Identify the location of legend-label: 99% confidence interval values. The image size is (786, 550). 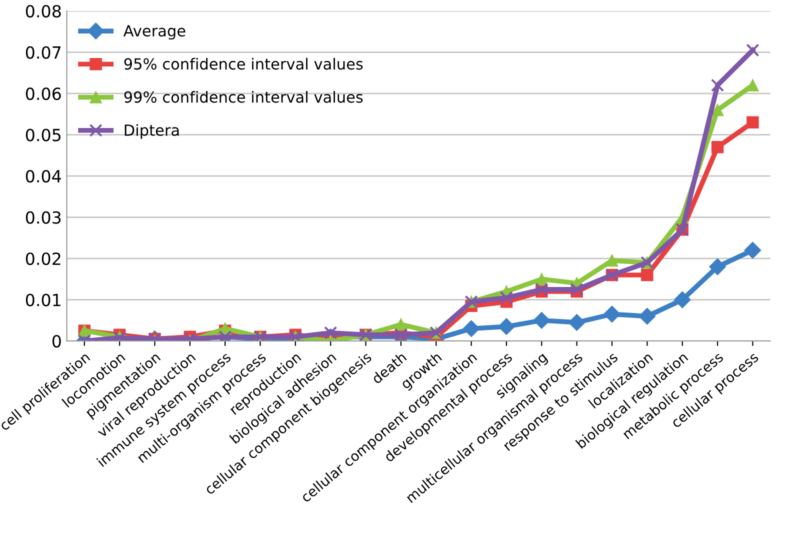
(243, 96).